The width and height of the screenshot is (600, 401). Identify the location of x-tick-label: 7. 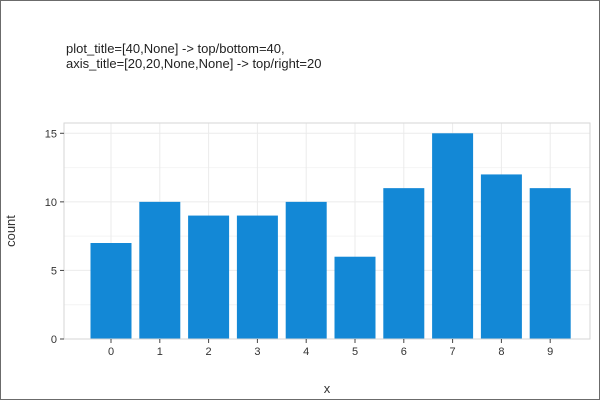
(453, 352).